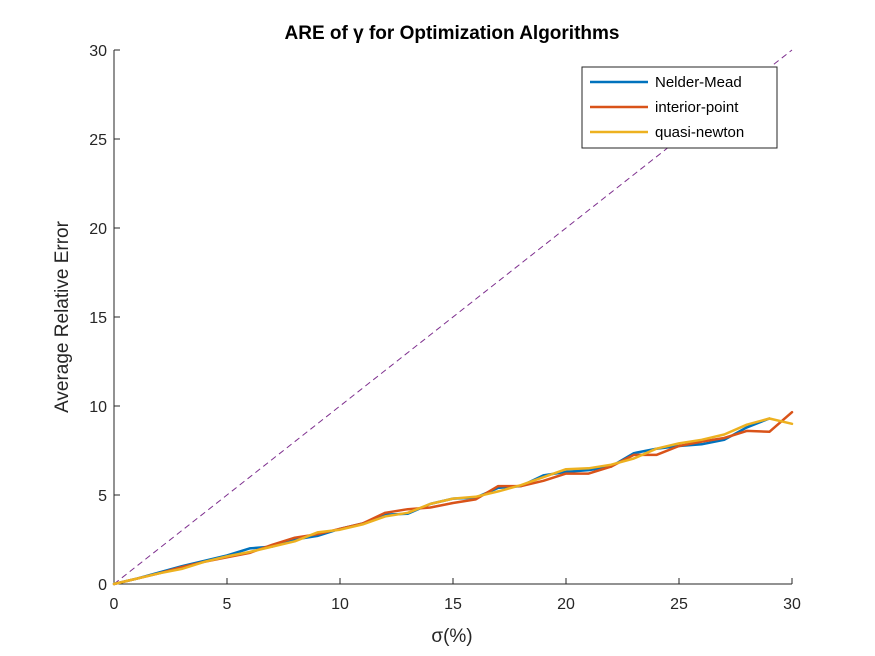  What do you see at coordinates (453, 604) in the screenshot?
I see `x-tick-label: 15` at bounding box center [453, 604].